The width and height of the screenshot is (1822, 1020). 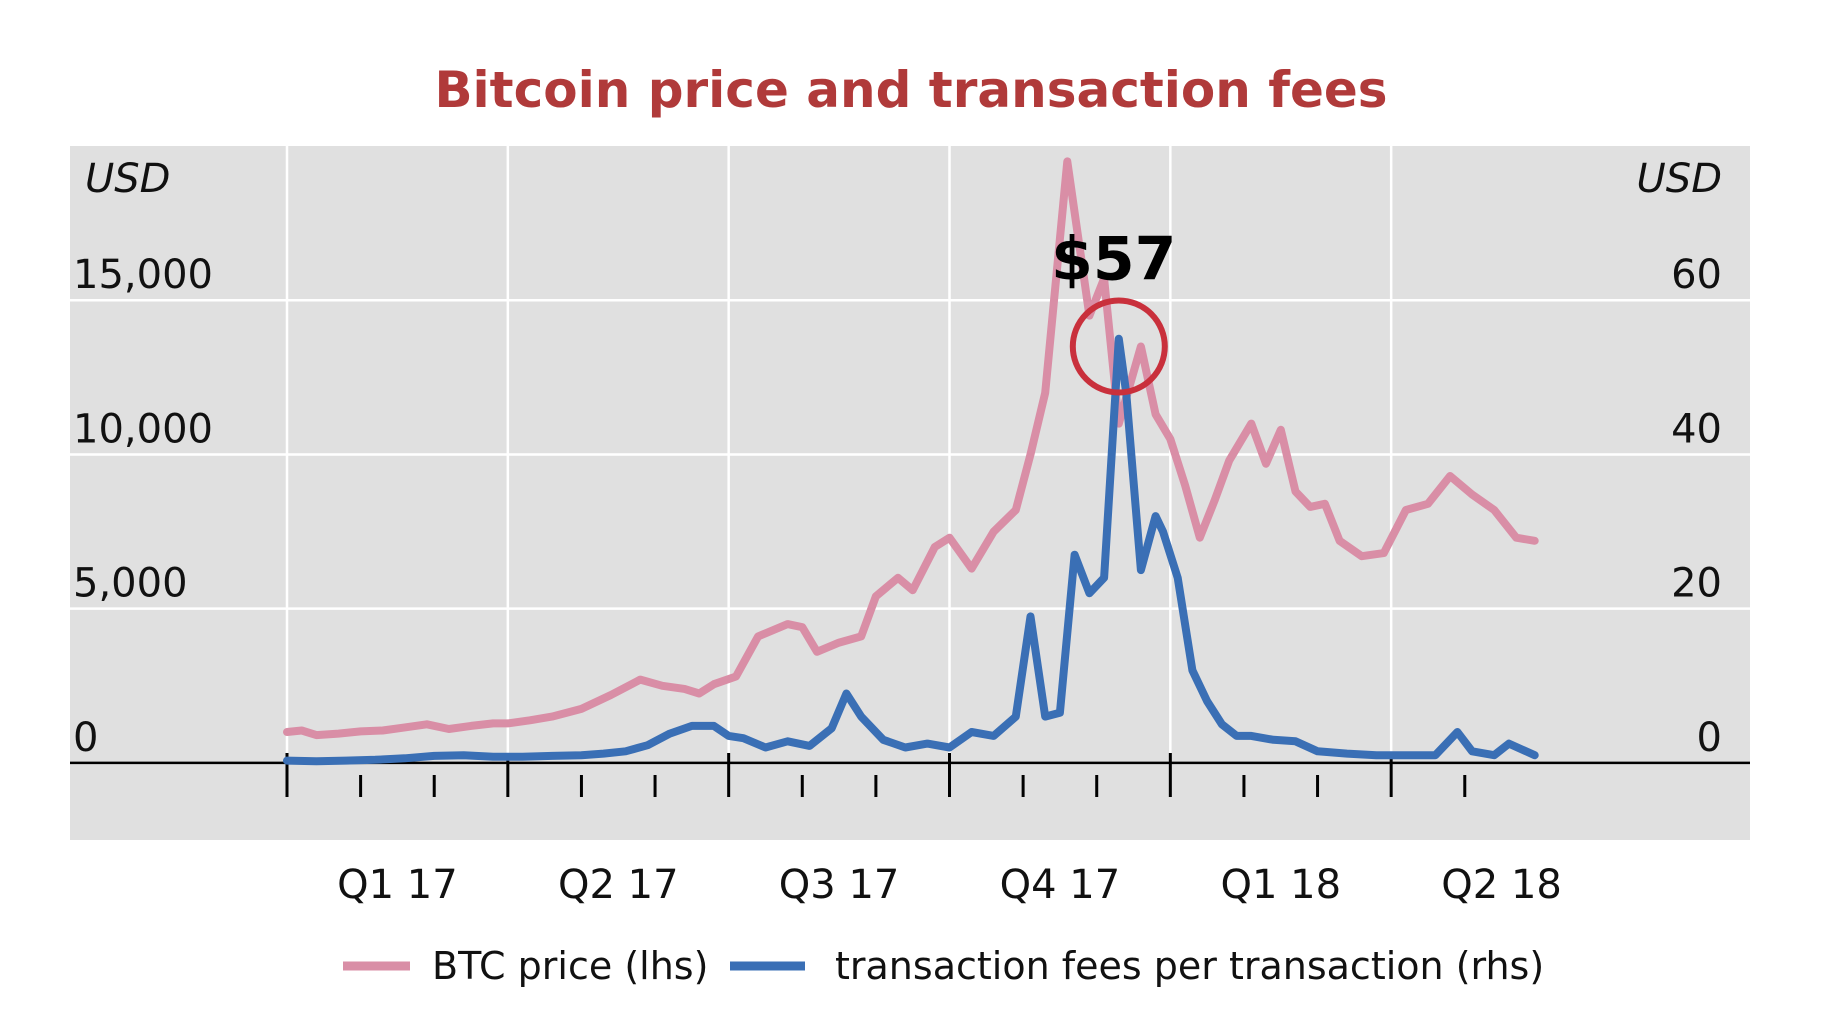 What do you see at coordinates (1696, 506) in the screenshot?
I see `right-axis-labels: 0 20 40 60` at bounding box center [1696, 506].